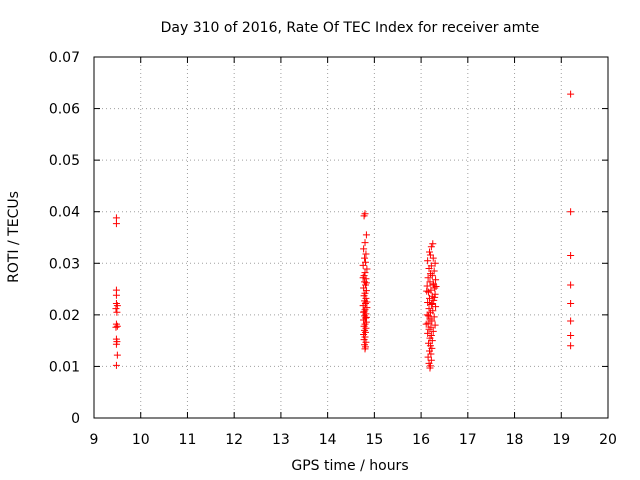  Describe the element at coordinates (561, 440) in the screenshot. I see `x-tick-label: 19` at that location.